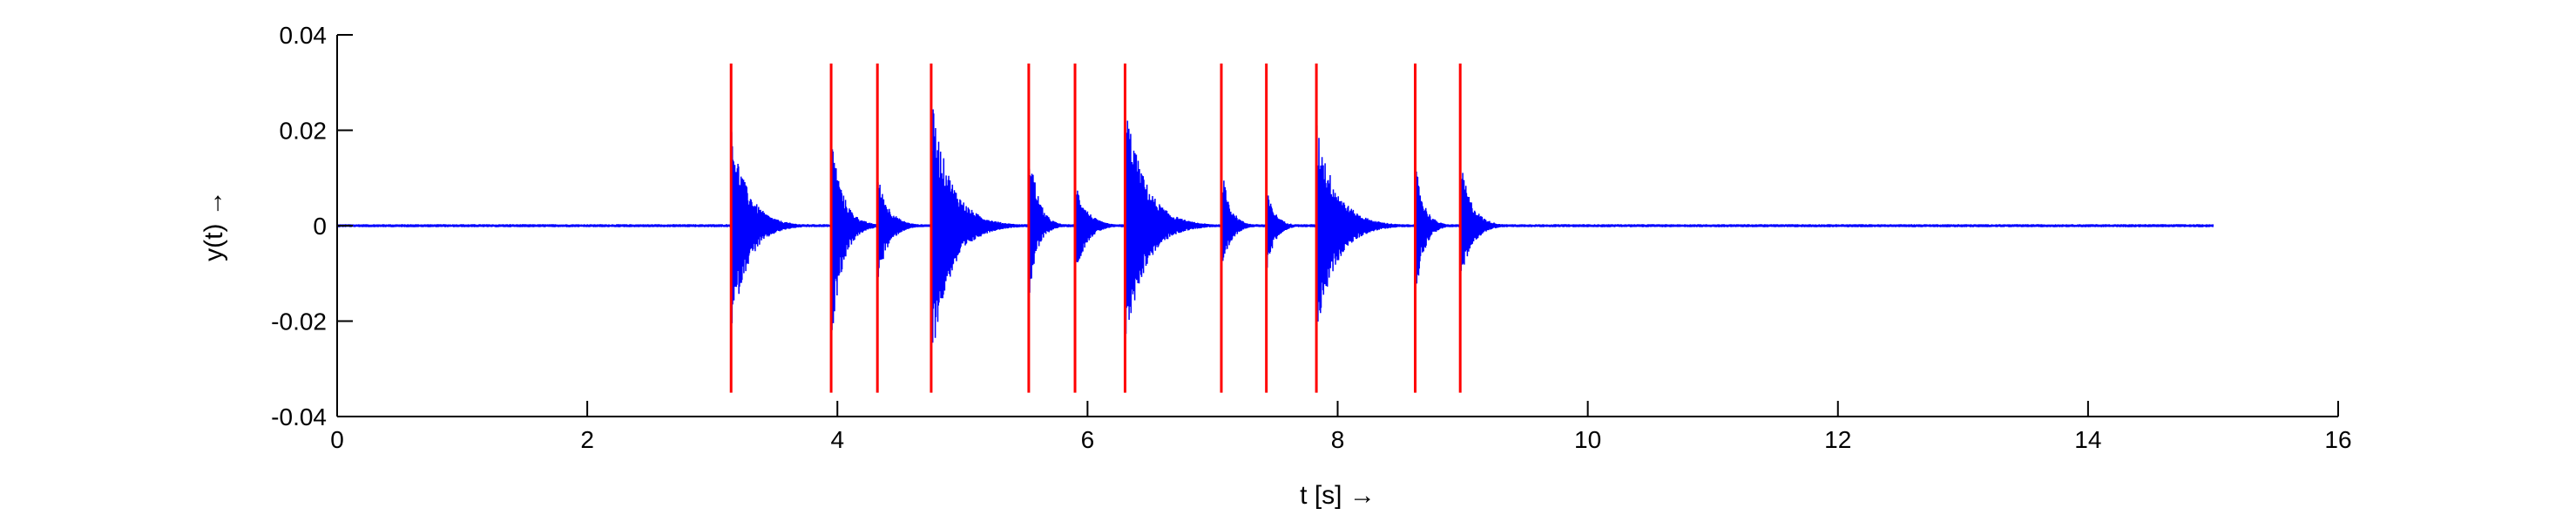  I want to click on y-tick-label: 0.04, so click(304, 35).